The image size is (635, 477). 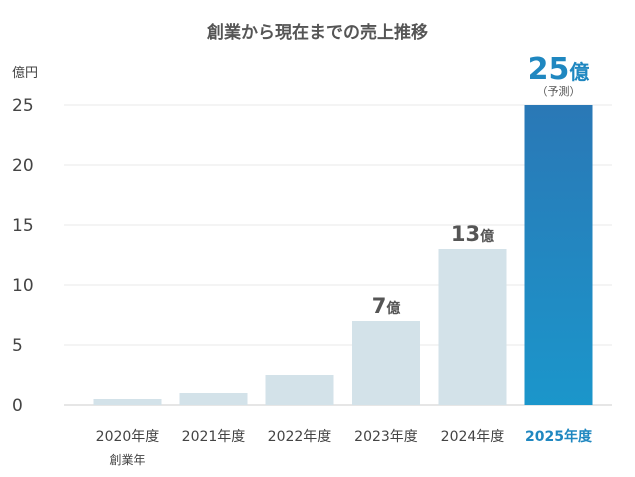 What do you see at coordinates (23, 106) in the screenshot?
I see `y-tick-label-25: 25` at bounding box center [23, 106].